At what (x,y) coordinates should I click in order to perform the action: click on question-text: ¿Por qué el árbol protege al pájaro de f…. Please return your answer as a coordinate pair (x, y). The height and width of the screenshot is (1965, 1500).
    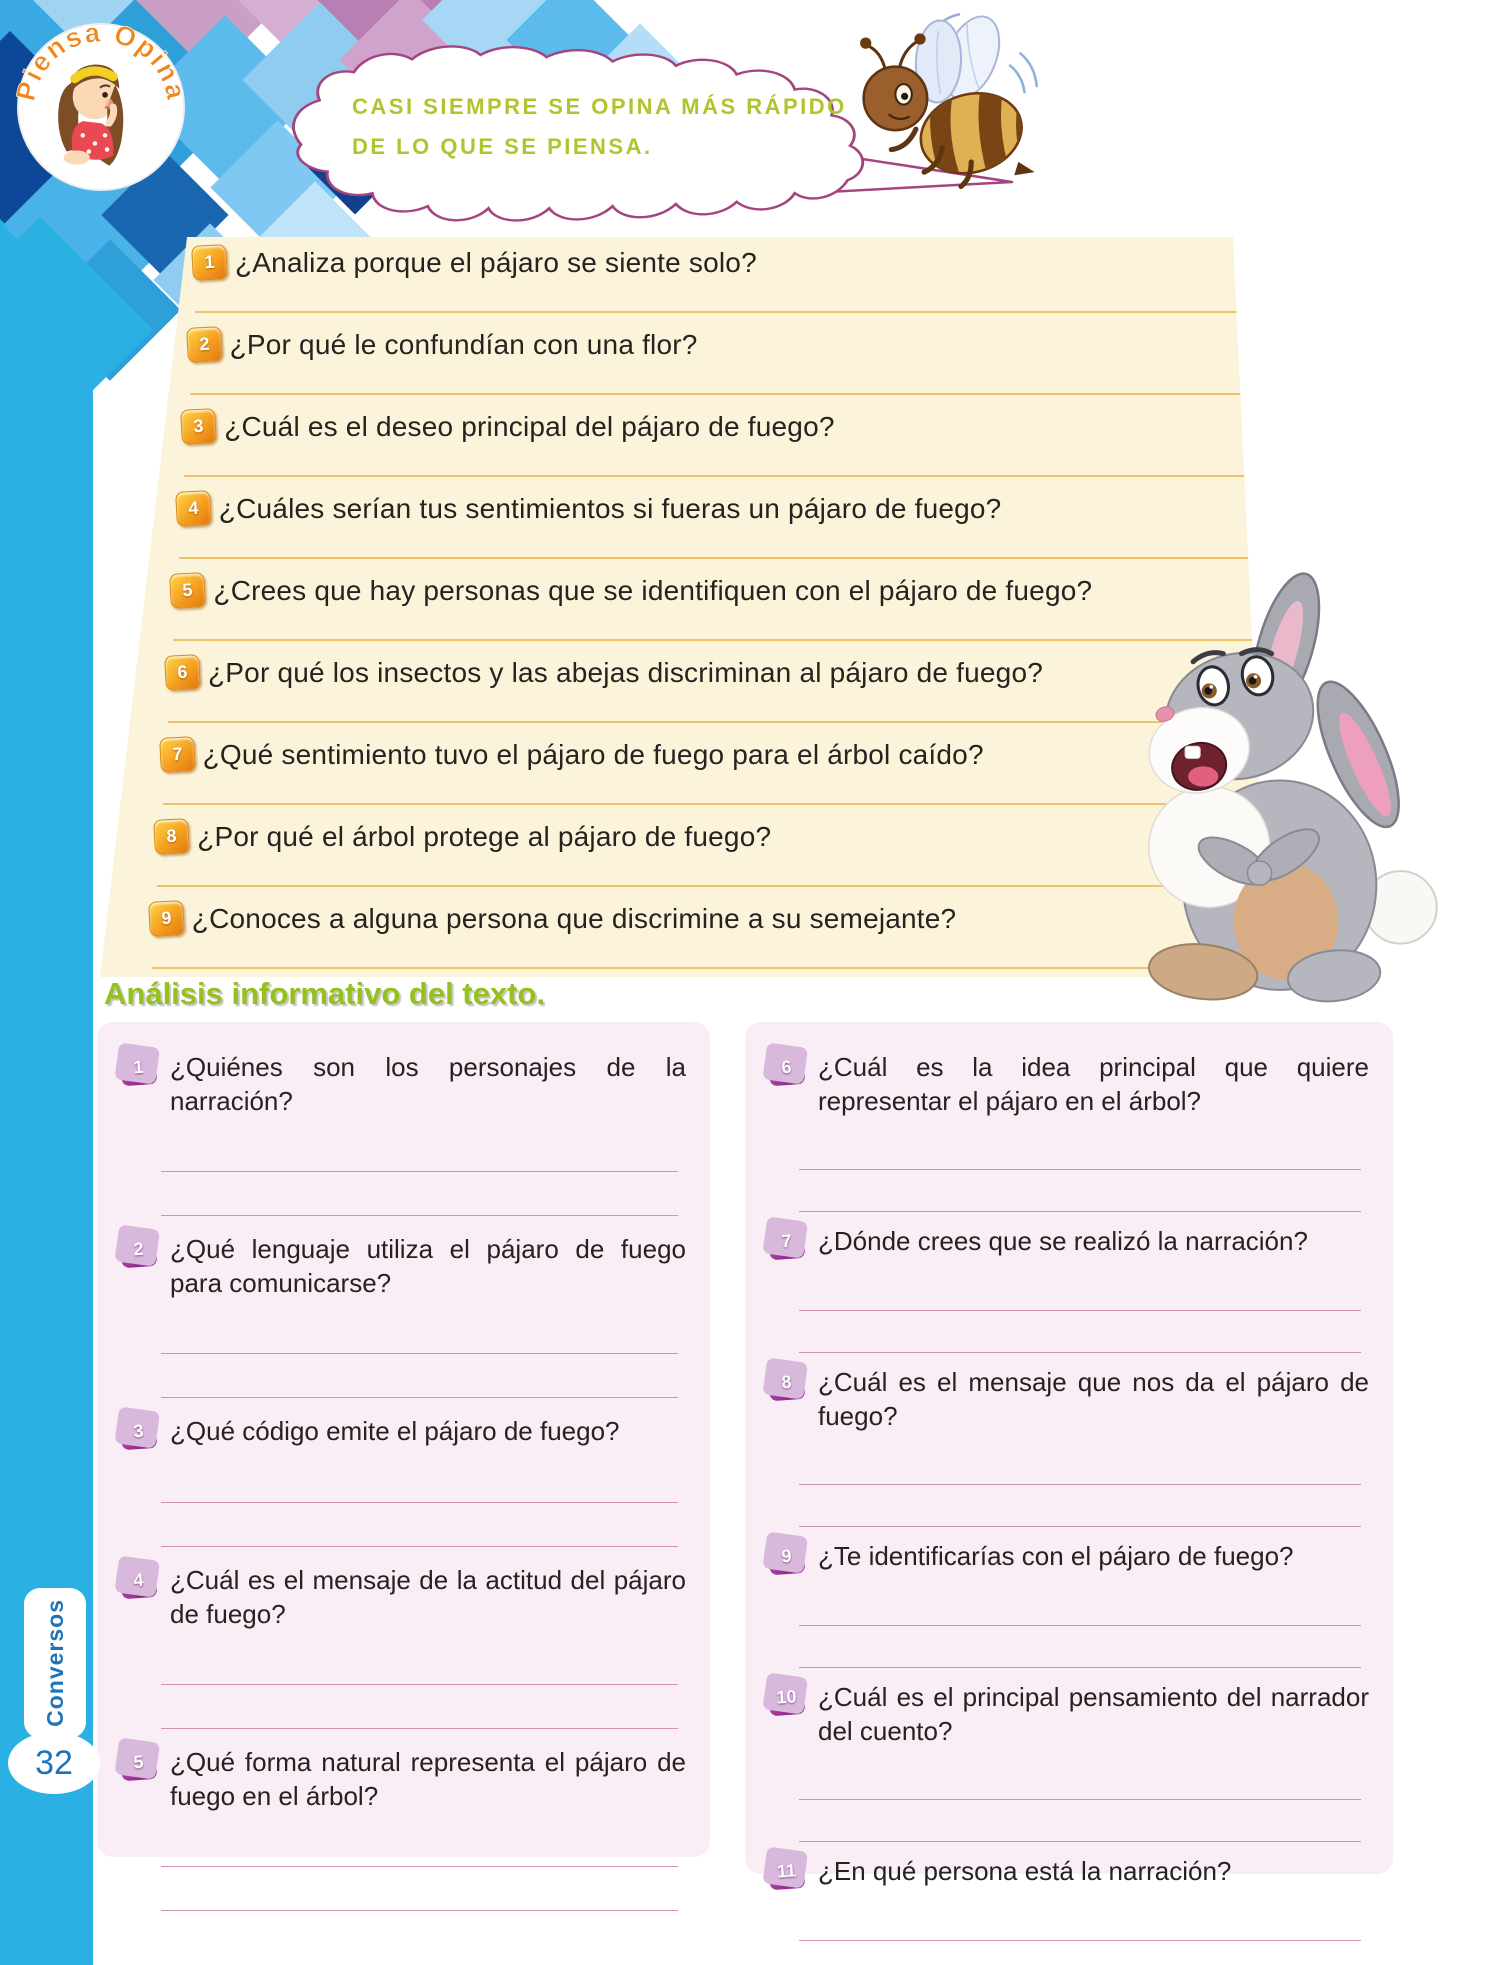
    Looking at the image, I should click on (484, 836).